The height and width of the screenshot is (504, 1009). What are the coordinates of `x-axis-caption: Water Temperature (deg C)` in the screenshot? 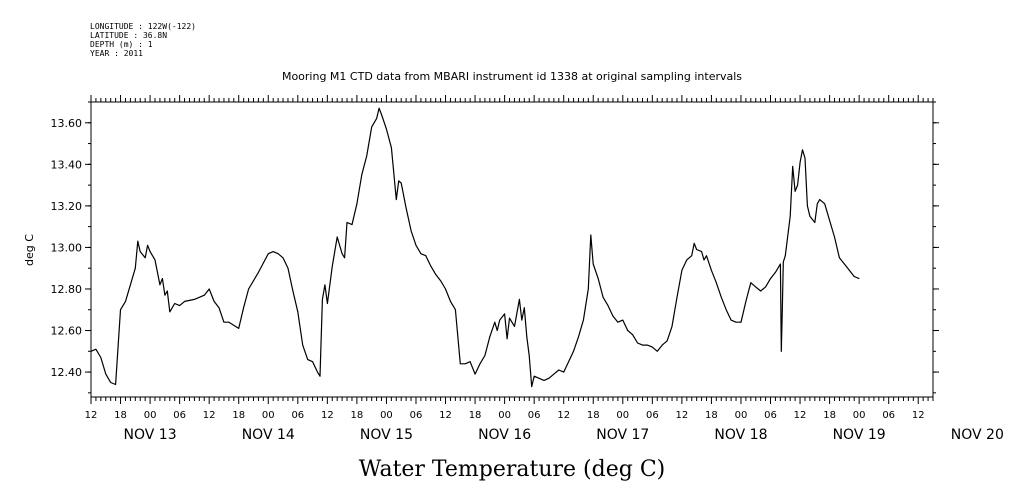 It's located at (512, 469).